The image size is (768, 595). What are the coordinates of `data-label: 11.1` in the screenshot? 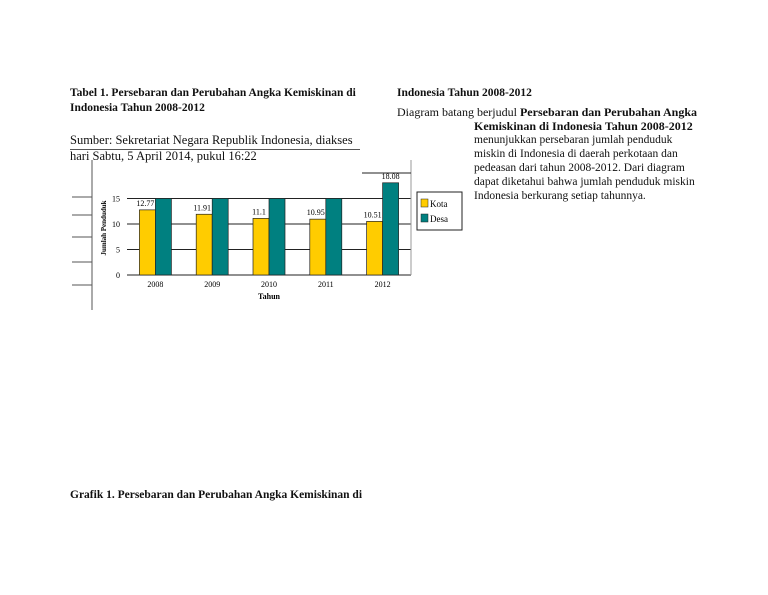 It's located at (259, 211).